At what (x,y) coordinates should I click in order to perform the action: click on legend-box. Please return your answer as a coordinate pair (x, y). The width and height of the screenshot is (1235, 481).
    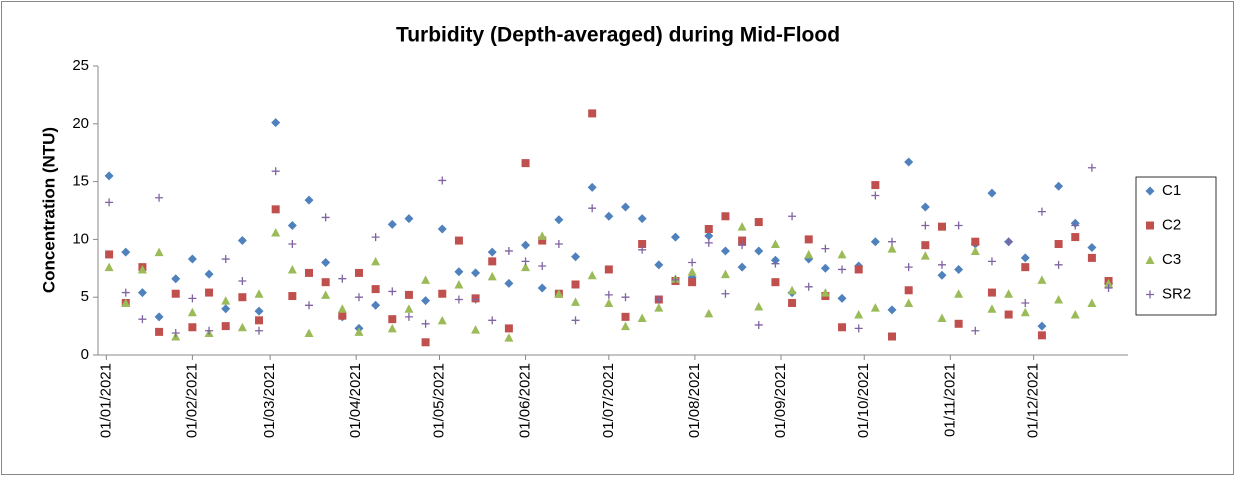
    Looking at the image, I should click on (1176, 246).